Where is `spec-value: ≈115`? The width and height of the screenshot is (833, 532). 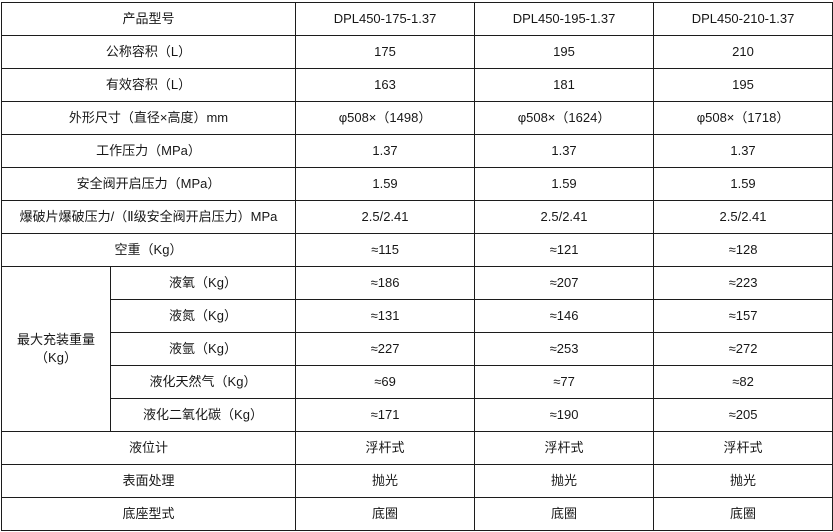 spec-value: ≈115 is located at coordinates (385, 250).